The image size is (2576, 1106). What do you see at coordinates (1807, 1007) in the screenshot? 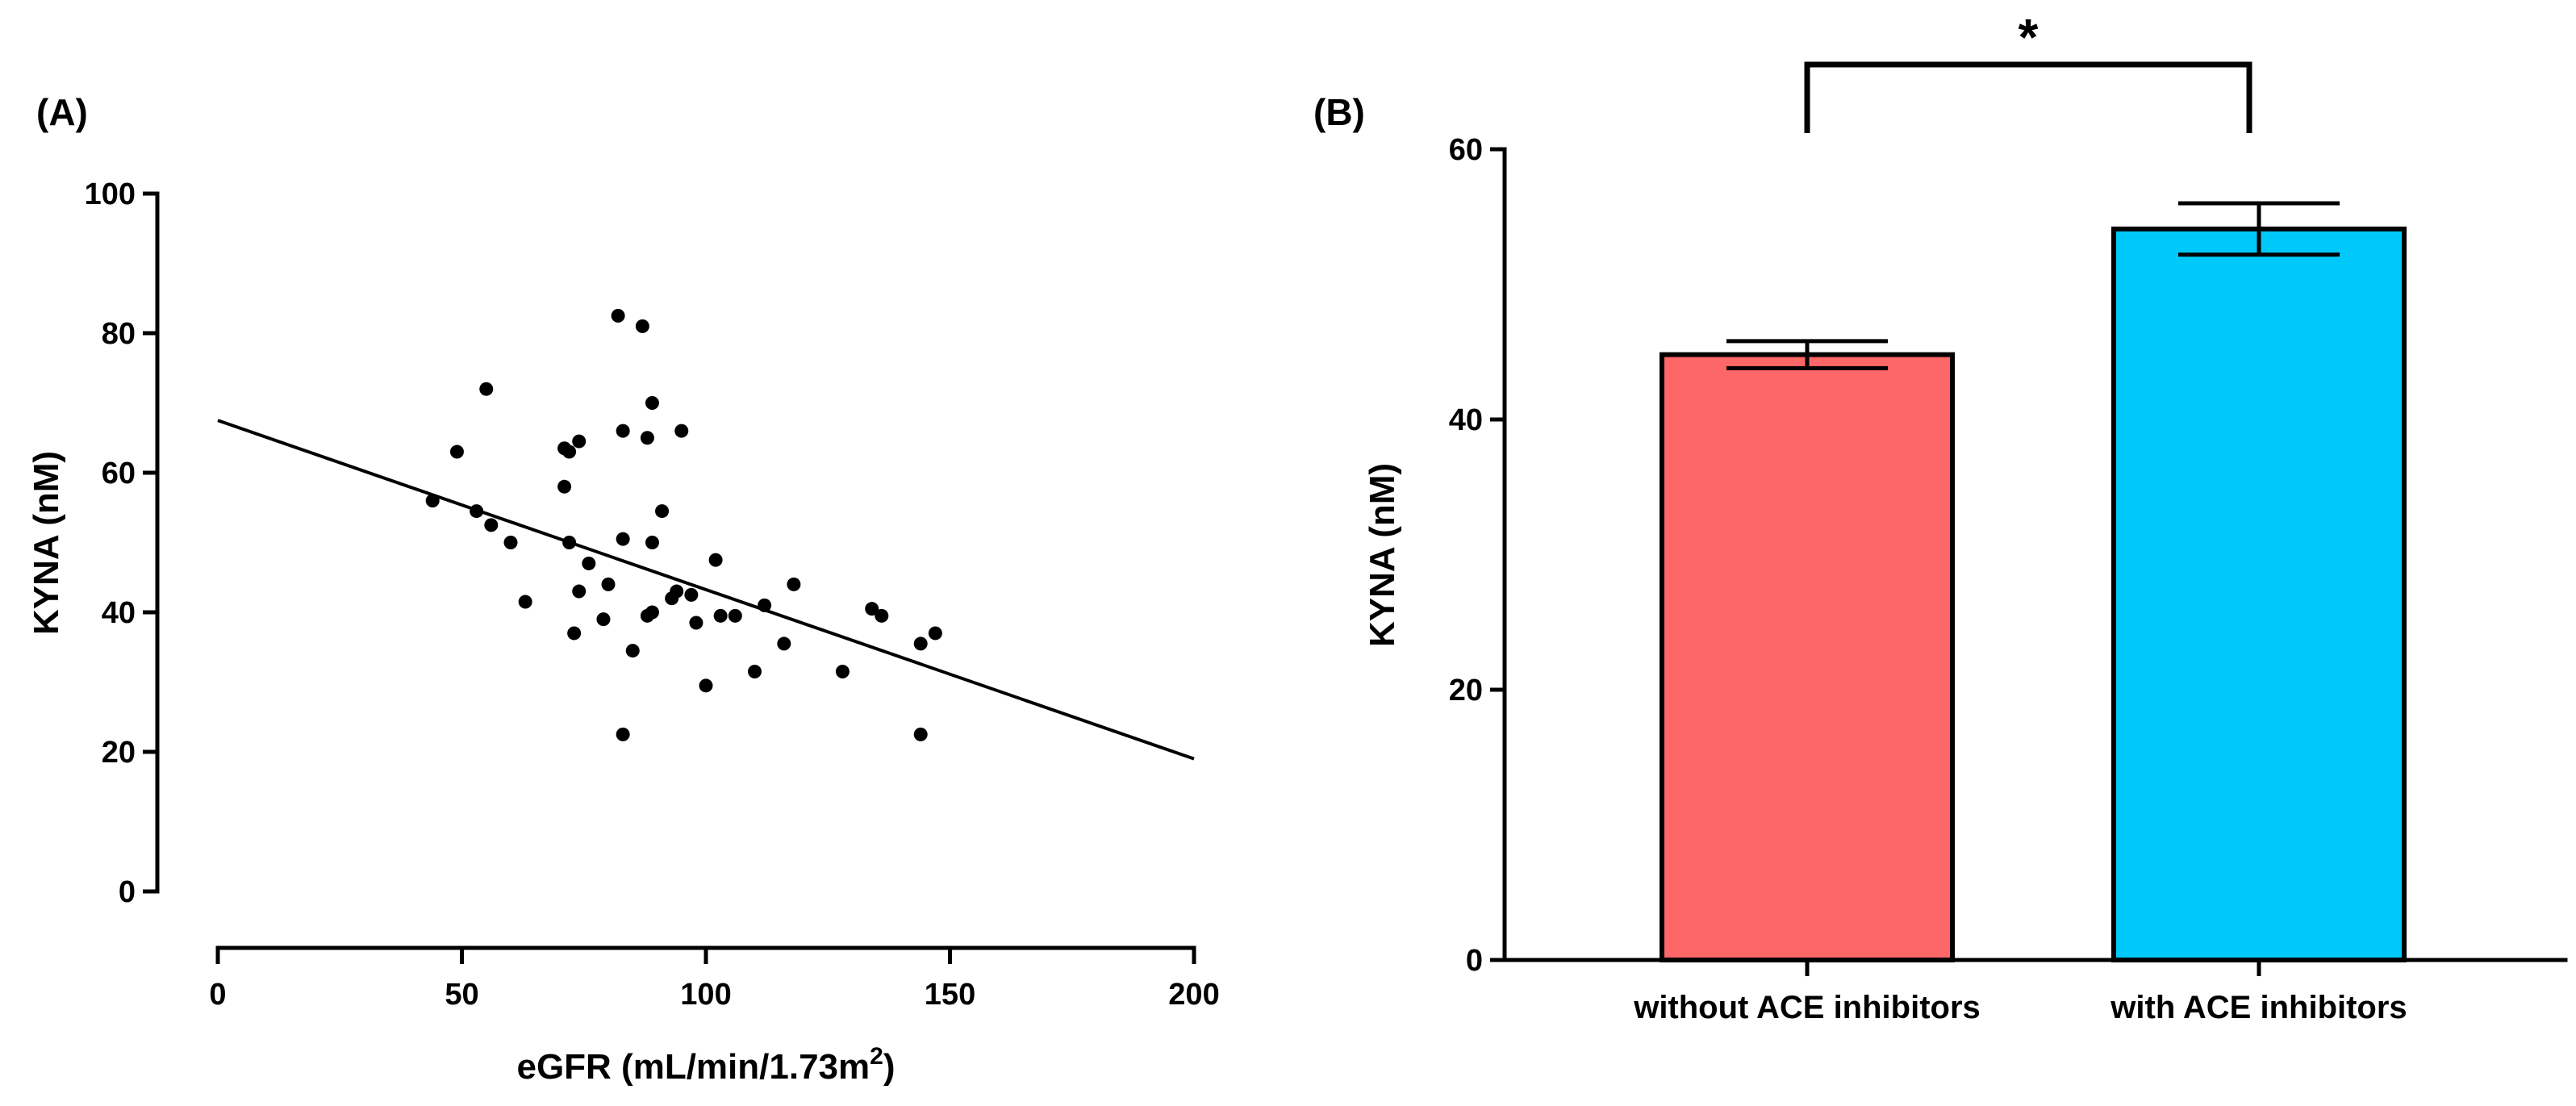
I see `bar-category-label: without ACE inhibitors` at bounding box center [1807, 1007].